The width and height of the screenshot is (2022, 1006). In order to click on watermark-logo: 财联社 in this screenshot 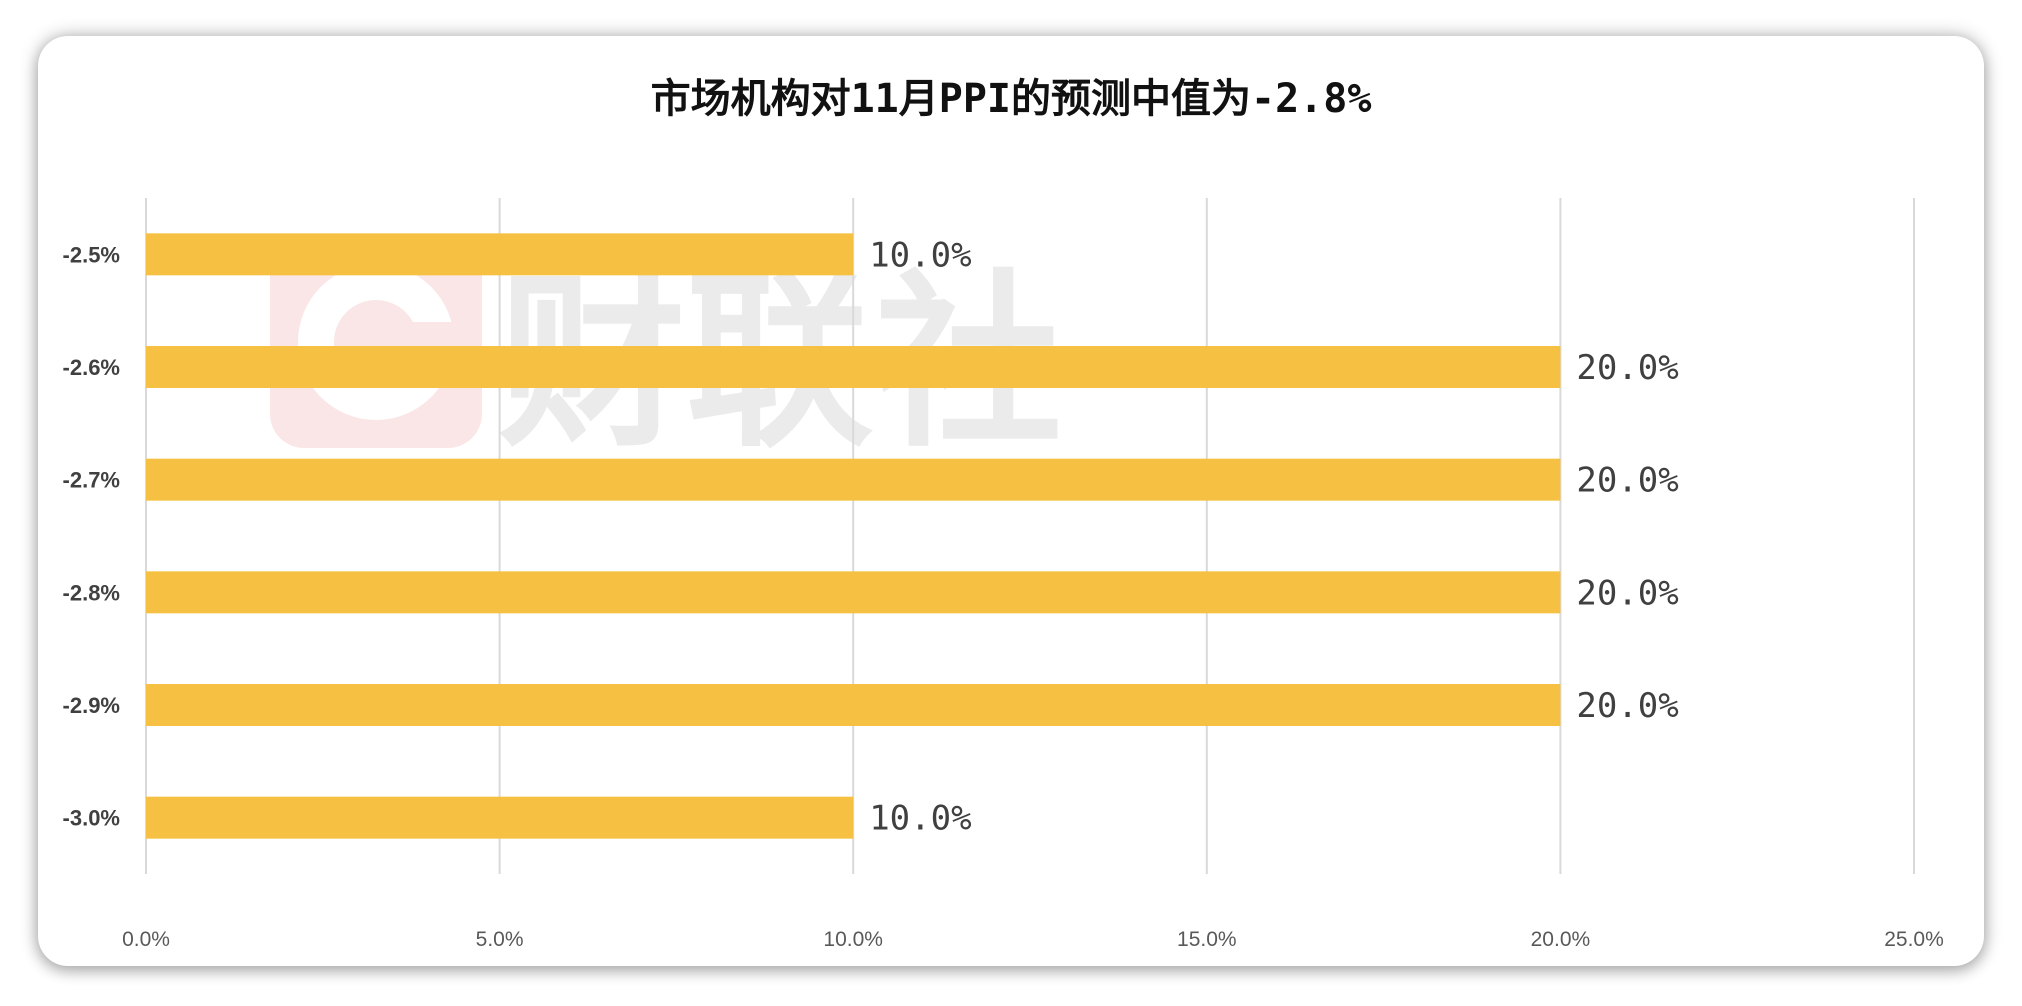, I will do `click(666, 354)`.